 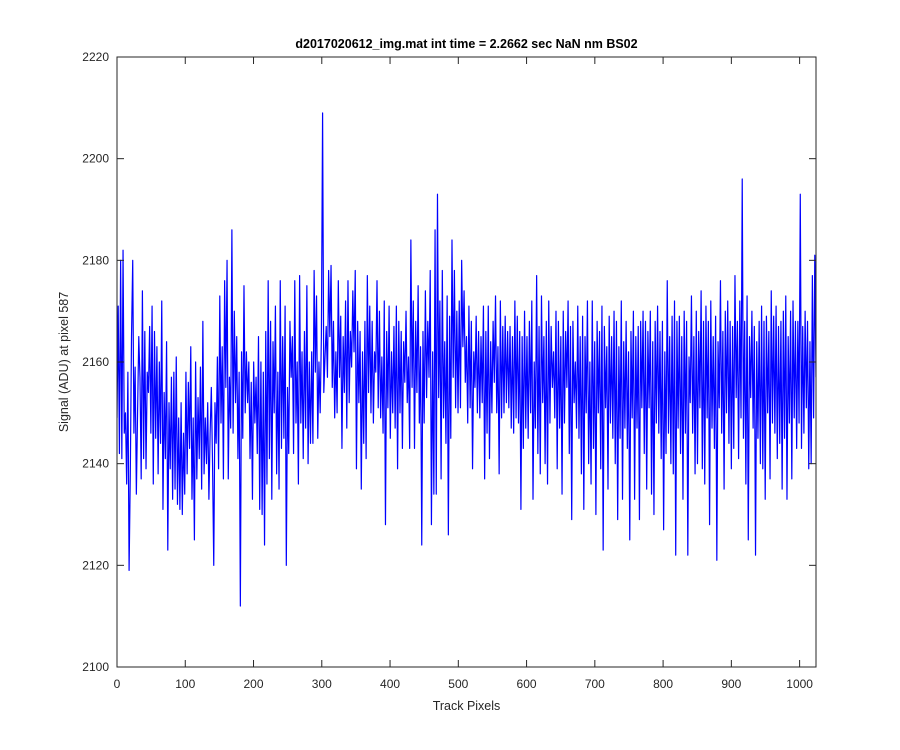 I want to click on x-tick-label: 800, so click(x=663, y=684).